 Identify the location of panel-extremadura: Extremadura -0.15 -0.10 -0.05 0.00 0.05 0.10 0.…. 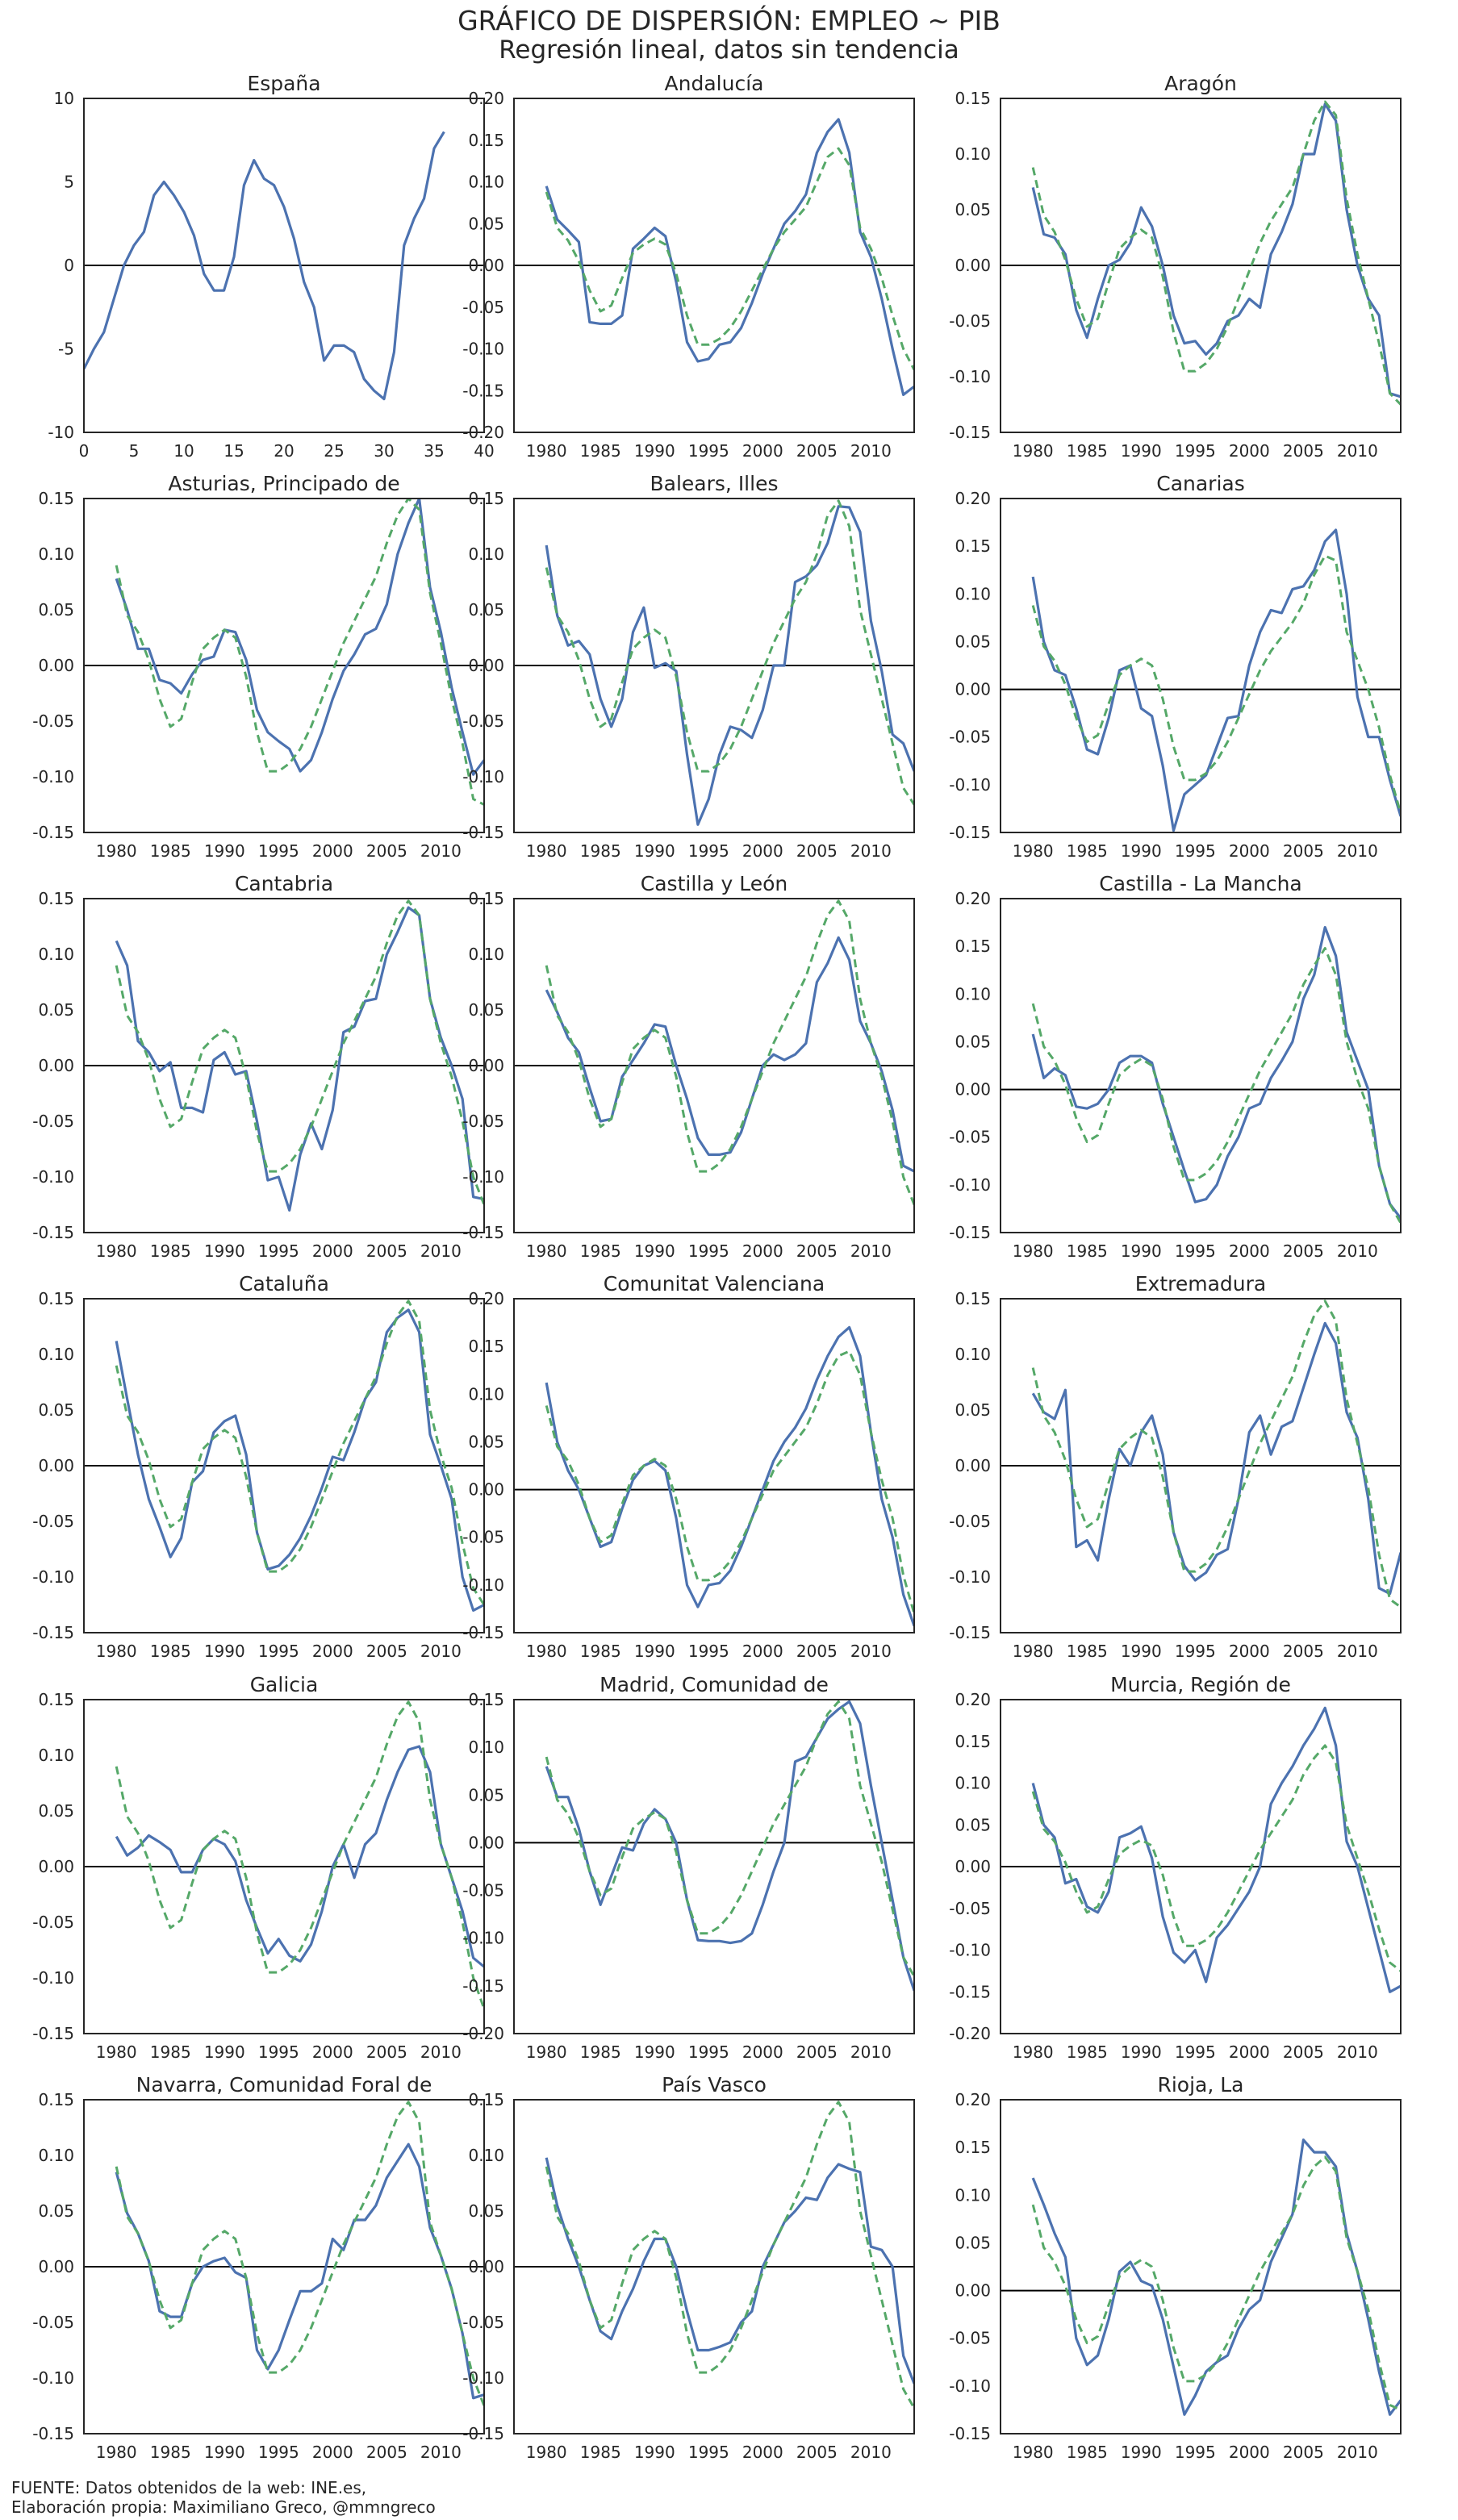
(1175, 1466).